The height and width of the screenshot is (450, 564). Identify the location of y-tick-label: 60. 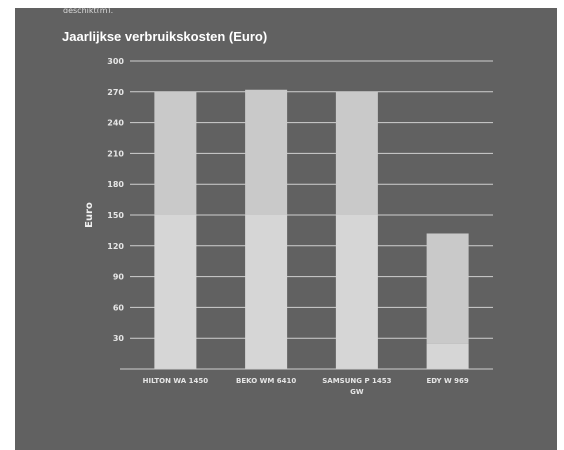
(119, 307).